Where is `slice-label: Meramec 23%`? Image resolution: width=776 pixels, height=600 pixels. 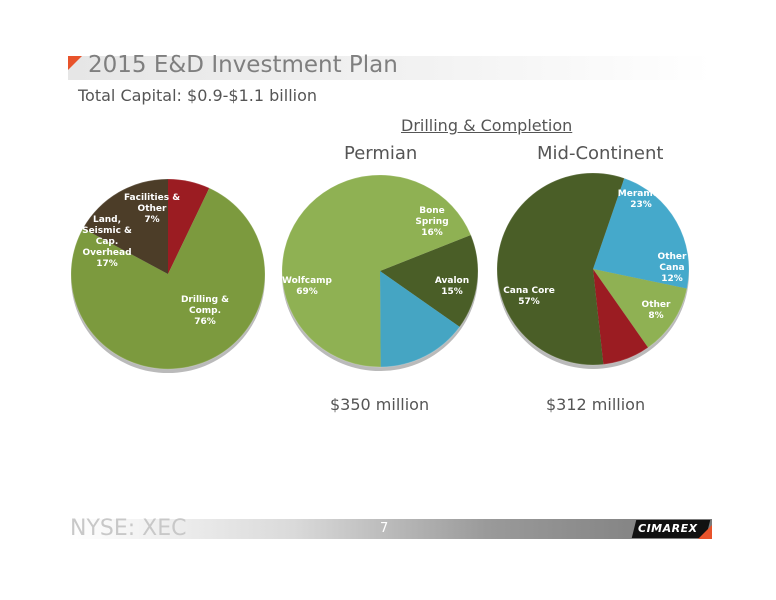
slice-label: Meramec 23% is located at coordinates (641, 199).